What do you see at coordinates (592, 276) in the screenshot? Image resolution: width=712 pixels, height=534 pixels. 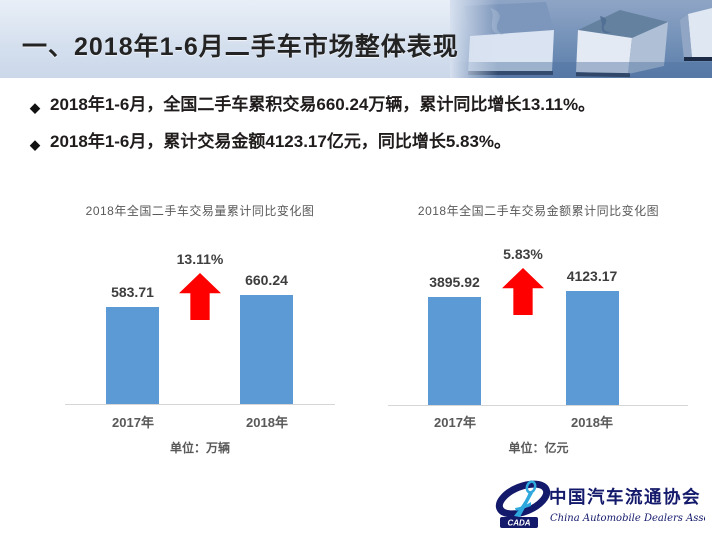 I see `bar-value-label: 4123.17` at bounding box center [592, 276].